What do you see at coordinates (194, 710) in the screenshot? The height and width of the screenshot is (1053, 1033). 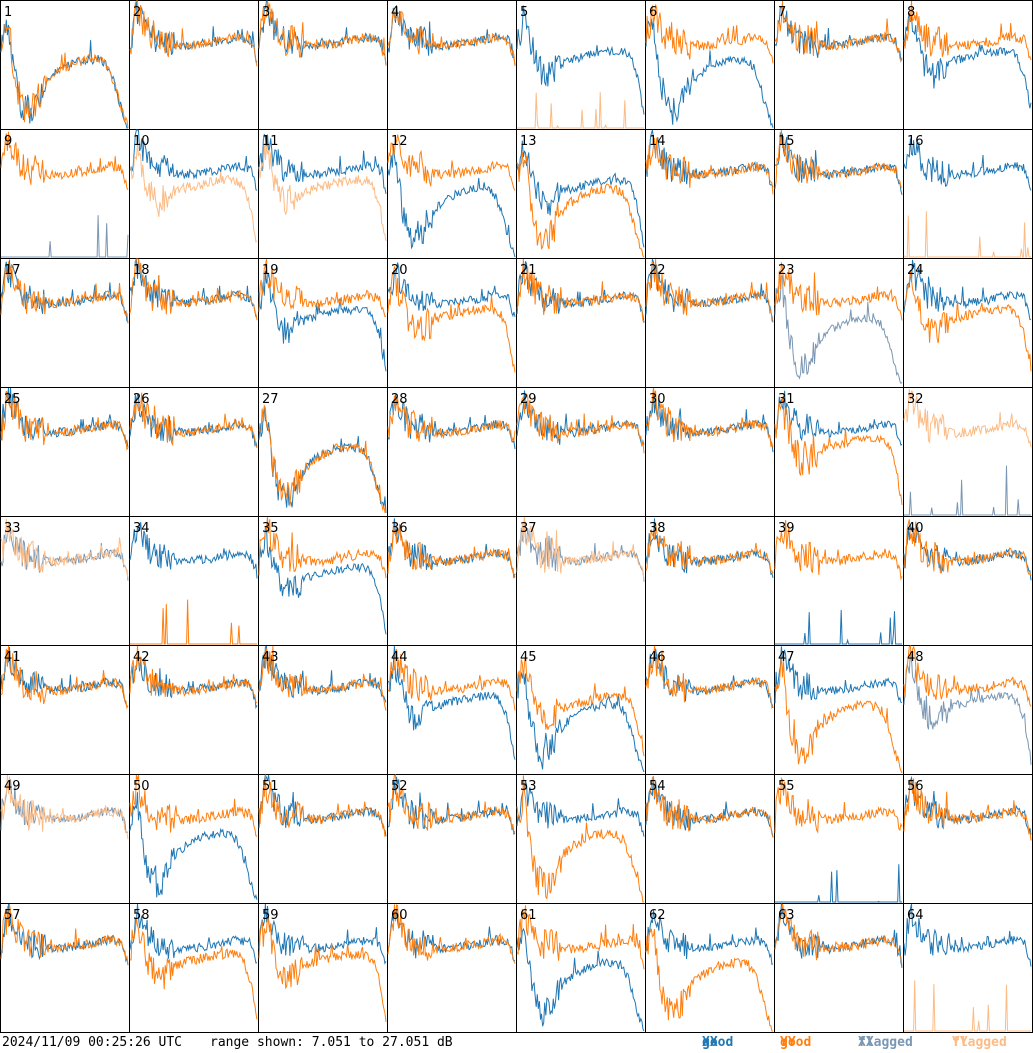 I see `tile-42: 42` at bounding box center [194, 710].